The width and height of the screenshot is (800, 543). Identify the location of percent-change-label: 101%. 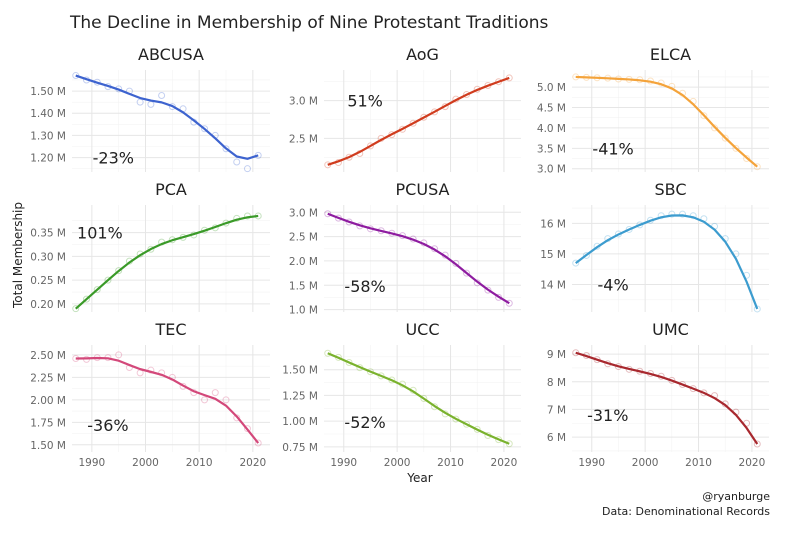
(100, 233).